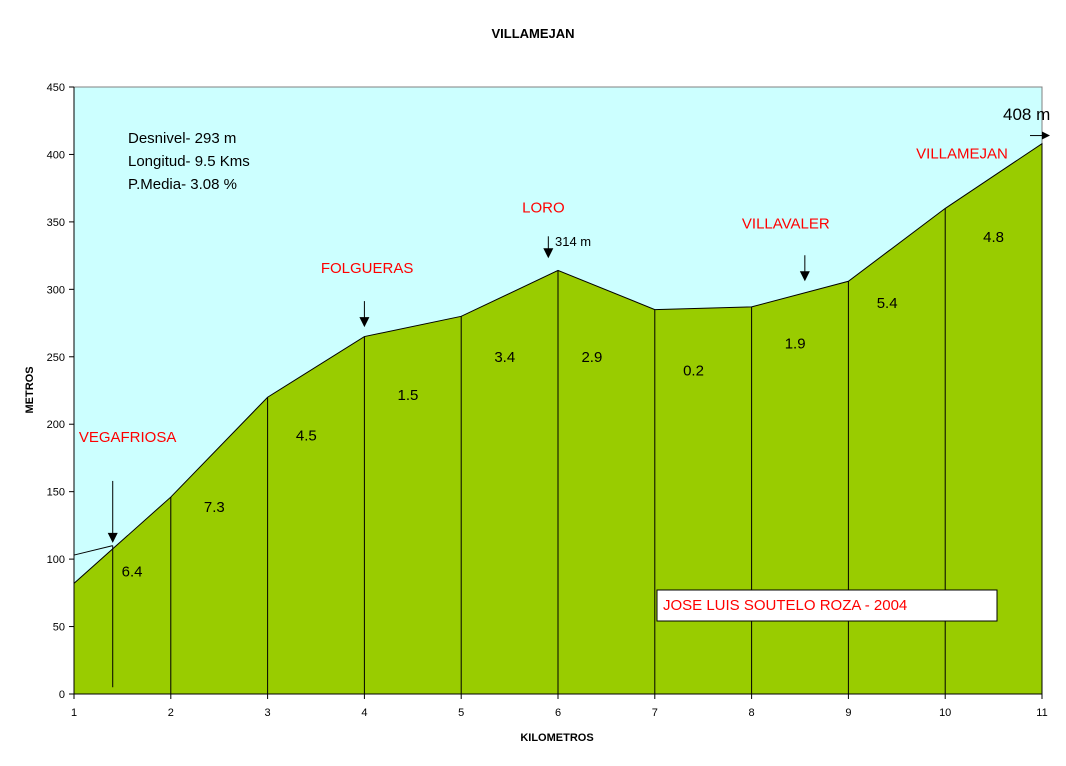 This screenshot has width=1066, height=766. I want to click on y-tick-label: 400, so click(56, 155).